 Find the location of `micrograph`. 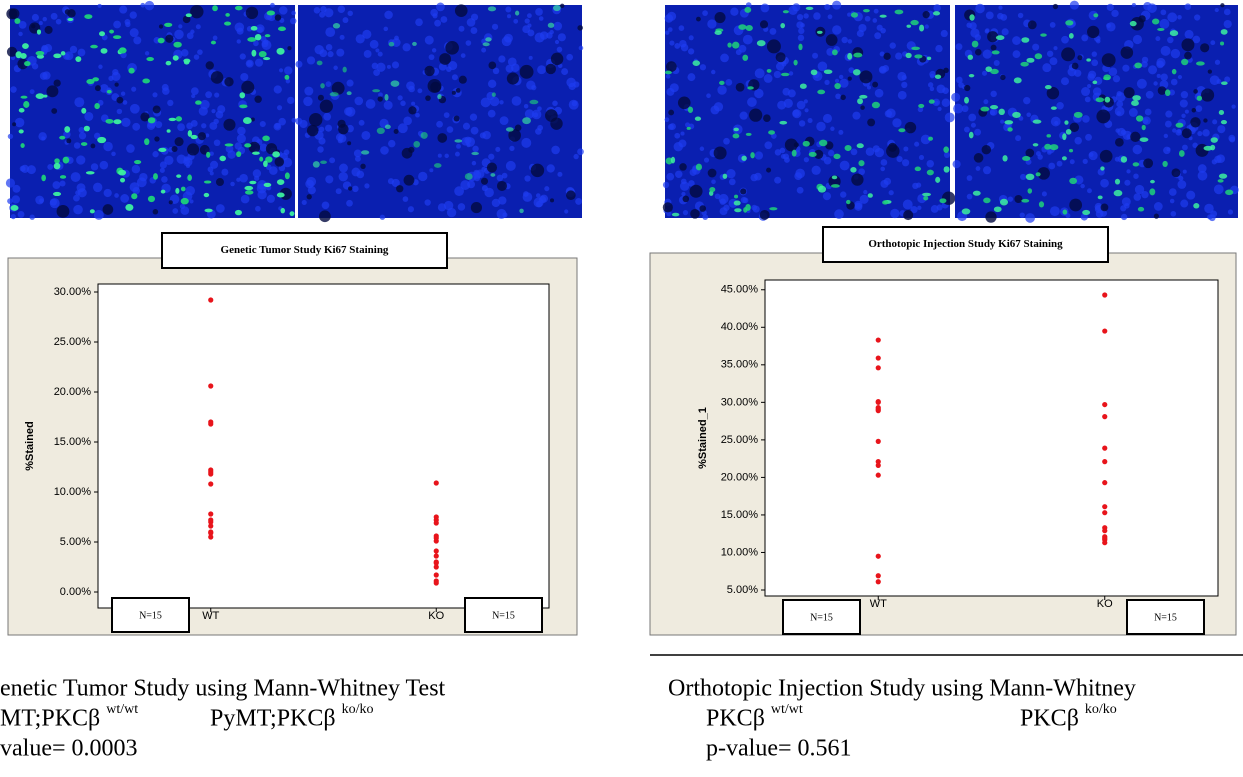

micrograph is located at coordinates (809, 110).